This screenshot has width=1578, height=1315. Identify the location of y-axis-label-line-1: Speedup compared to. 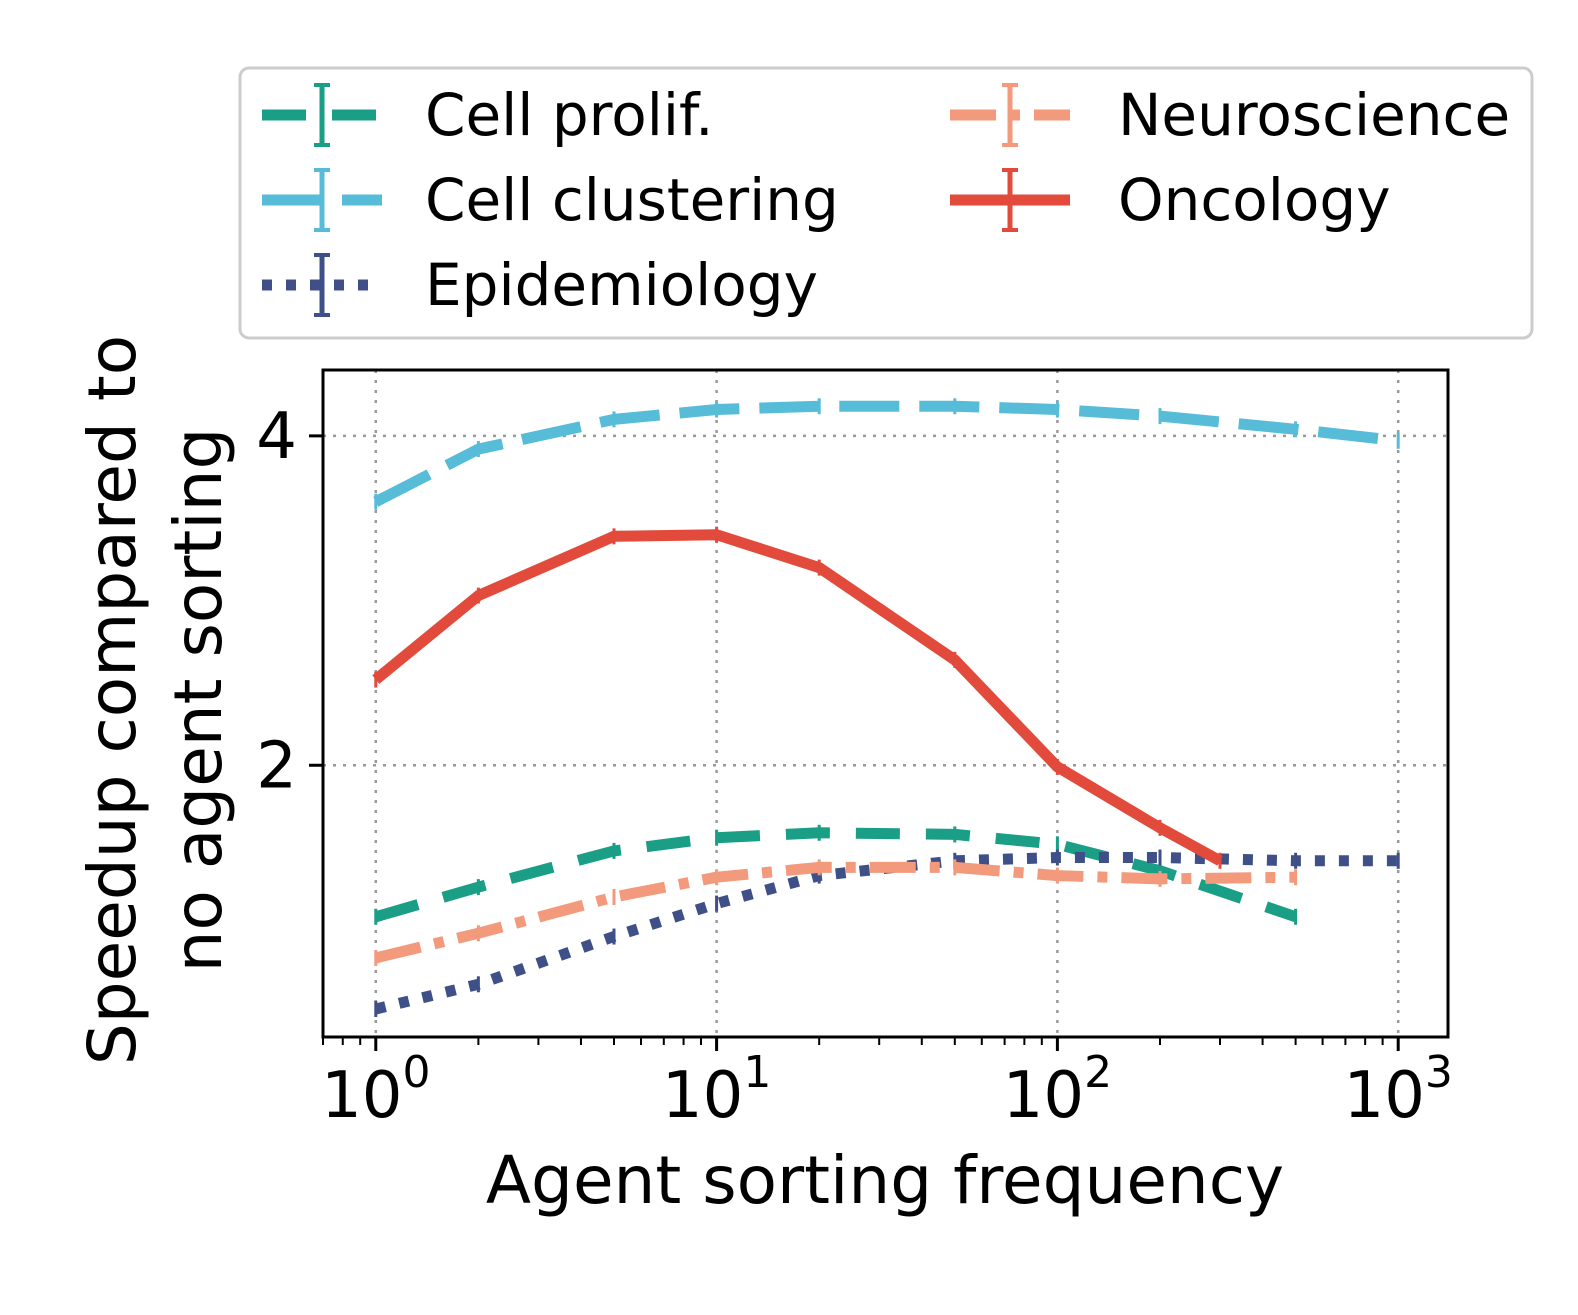
(112, 700).